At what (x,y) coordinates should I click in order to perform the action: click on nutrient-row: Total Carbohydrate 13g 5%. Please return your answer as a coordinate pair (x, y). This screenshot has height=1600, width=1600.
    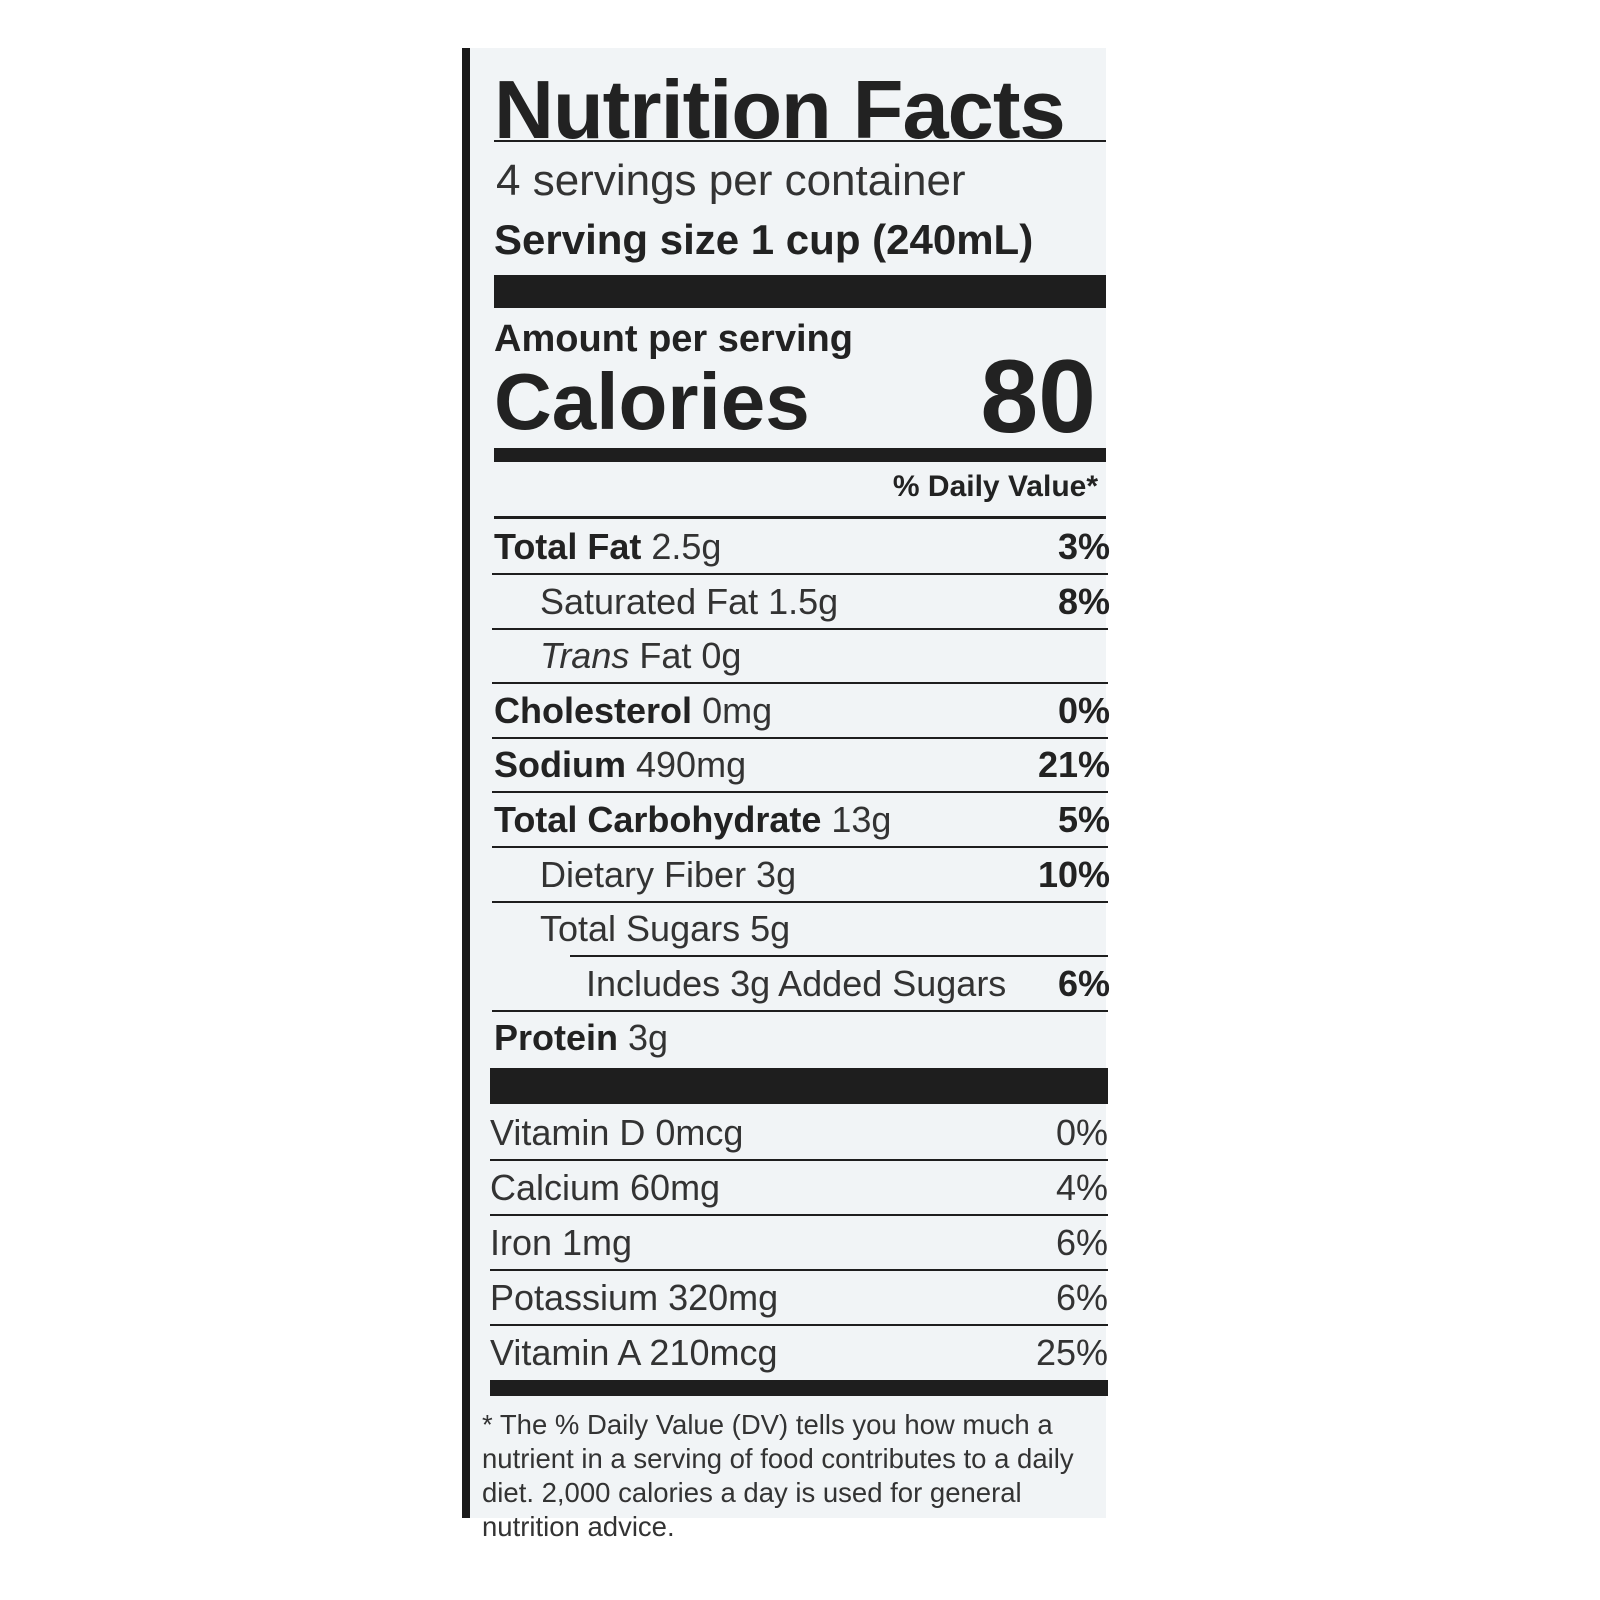
    Looking at the image, I should click on (802, 820).